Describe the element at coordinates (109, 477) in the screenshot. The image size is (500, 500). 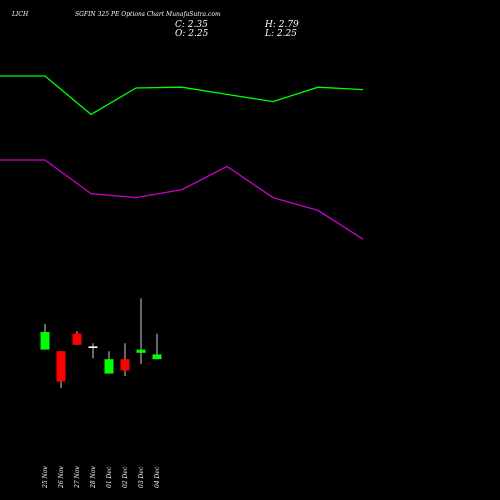
I see `x-tick-label: 01 Dec` at that location.